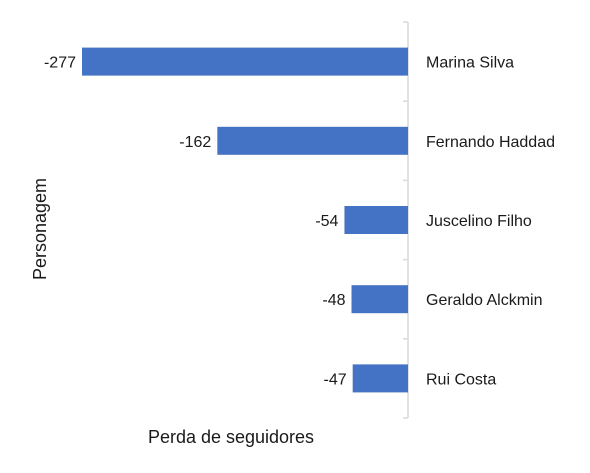 The image size is (590, 473). Describe the element at coordinates (479, 221) in the screenshot. I see `category-label: Juscelino Filho` at that location.